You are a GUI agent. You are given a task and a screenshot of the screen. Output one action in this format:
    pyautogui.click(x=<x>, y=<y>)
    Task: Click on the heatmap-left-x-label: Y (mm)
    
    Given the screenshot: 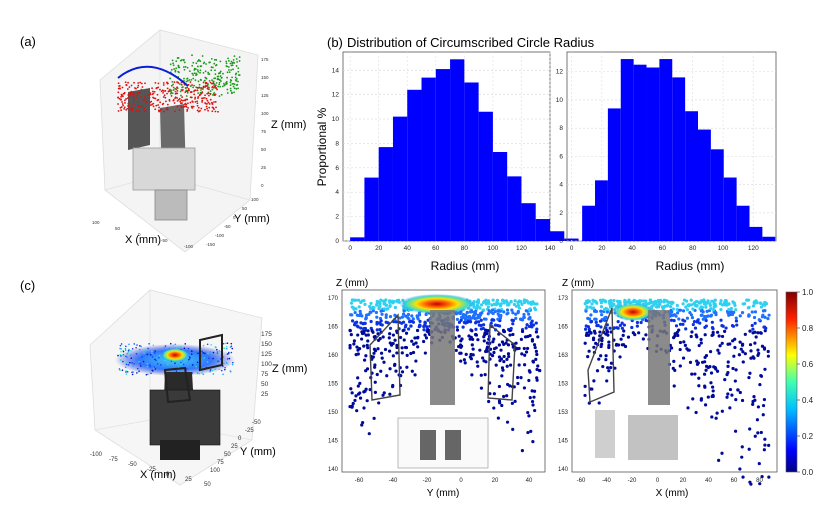 What is the action you would take?
    pyautogui.click(x=443, y=493)
    